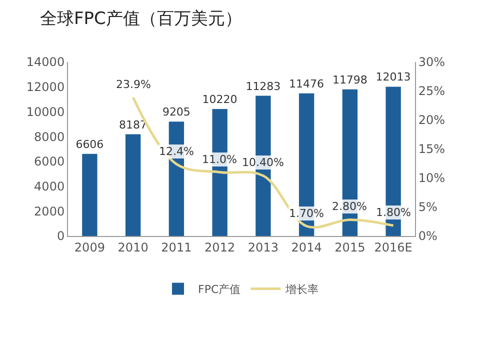 The width and height of the screenshot is (500, 348). I want to click on data-label: 10220, so click(220, 99).